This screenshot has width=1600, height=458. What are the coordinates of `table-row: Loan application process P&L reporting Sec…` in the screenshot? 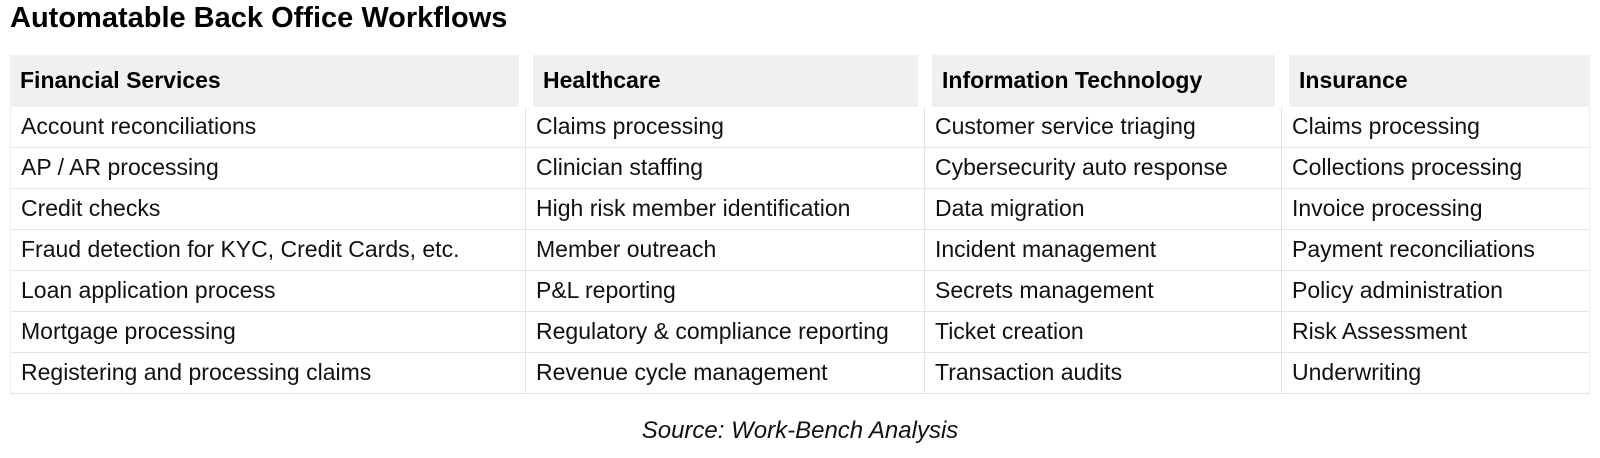 It's located at (800, 291).